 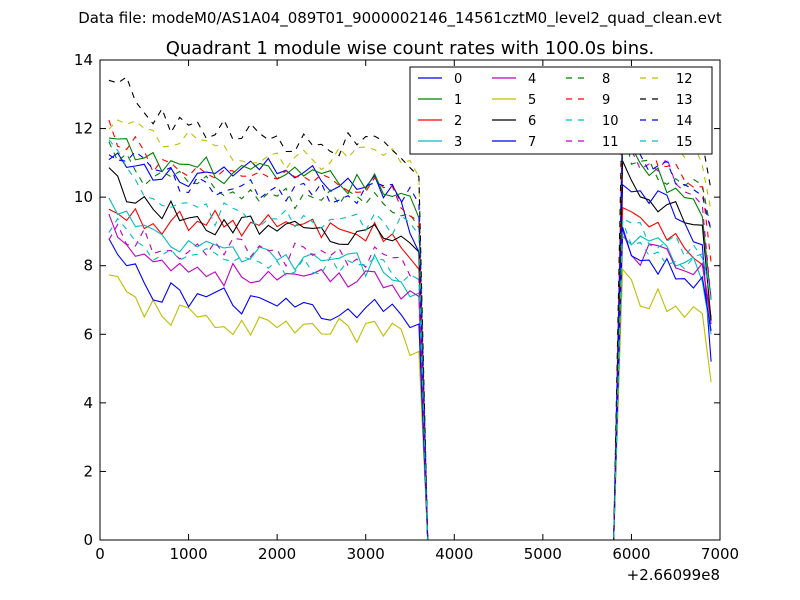 What do you see at coordinates (83, 129) in the screenshot?
I see `y-tick-label: 12` at bounding box center [83, 129].